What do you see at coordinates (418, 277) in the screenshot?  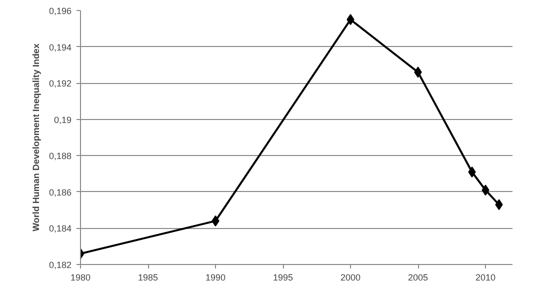 I see `x-tick-label: 2005` at bounding box center [418, 277].